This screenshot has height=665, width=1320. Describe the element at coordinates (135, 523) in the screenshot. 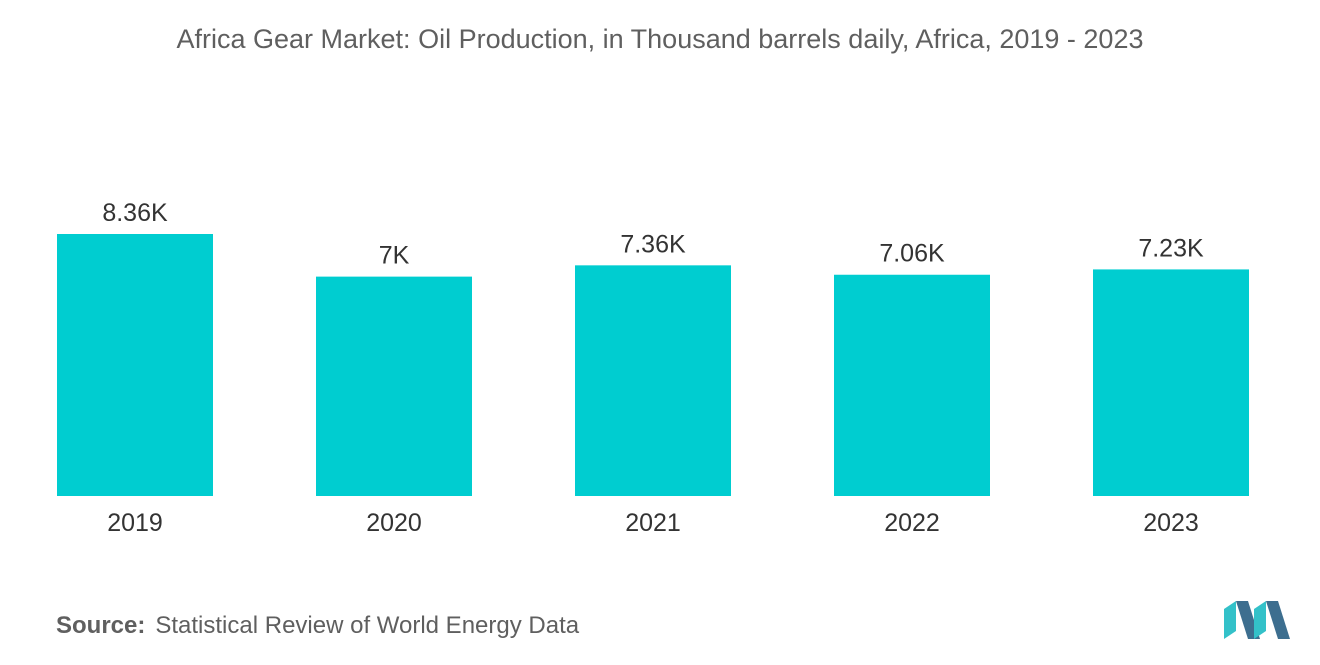

I see `x-tick-label-2019: 2019` at that location.